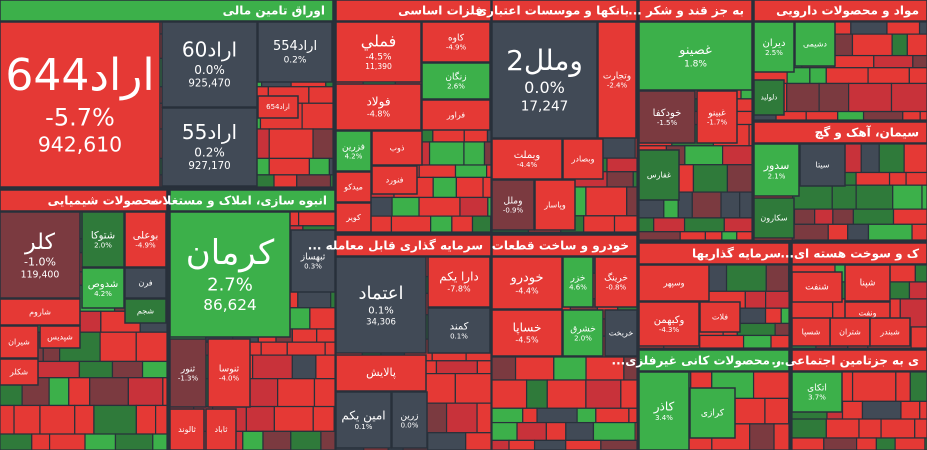  What do you see at coordinates (456, 47) in the screenshot?
I see `stock-change: -4.9%` at bounding box center [456, 47].